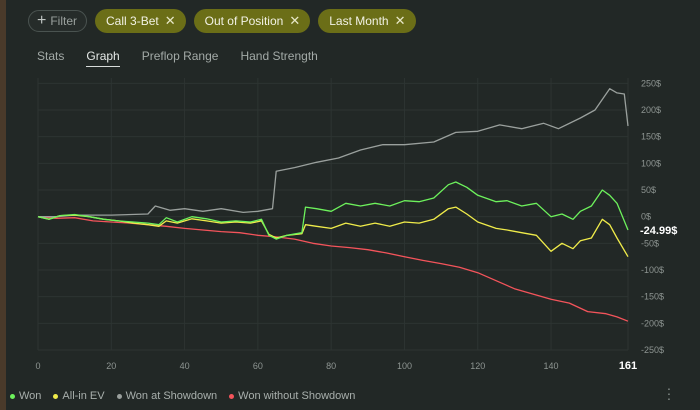  I want to click on legend-item-won-without-showdown: Won without Showdown, so click(292, 396).